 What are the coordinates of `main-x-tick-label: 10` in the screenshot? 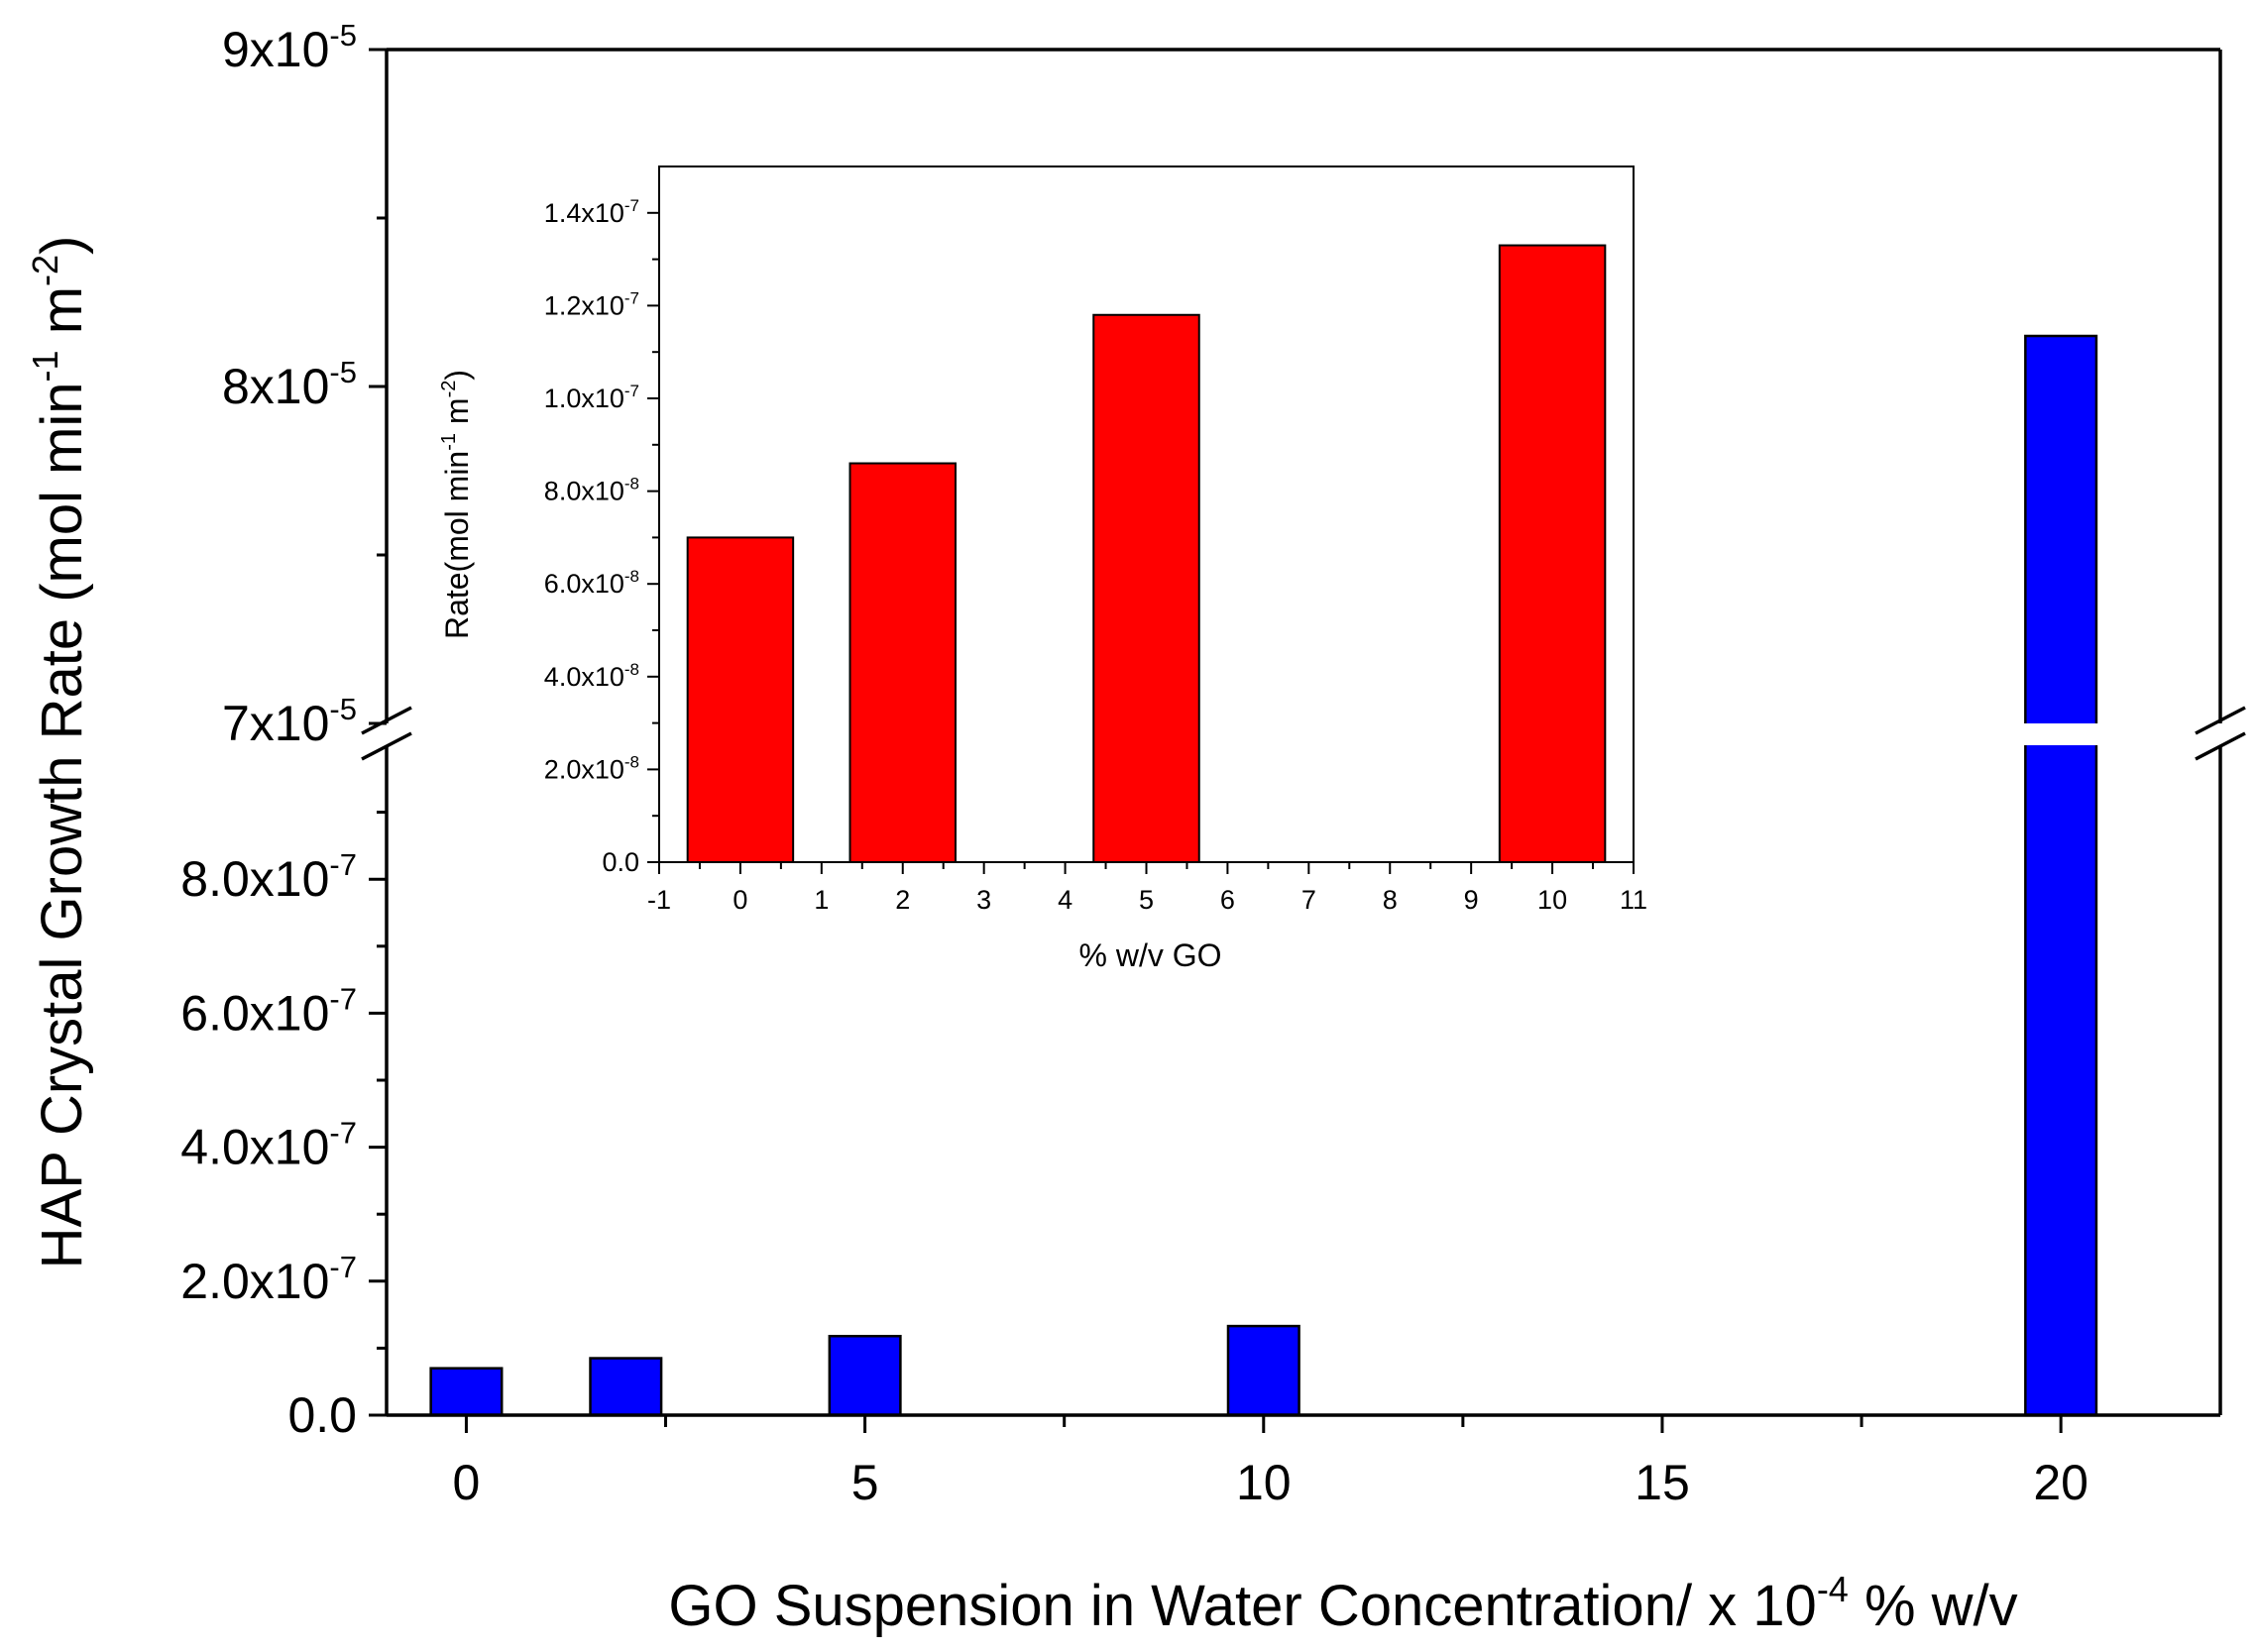 It's located at (1264, 1482).